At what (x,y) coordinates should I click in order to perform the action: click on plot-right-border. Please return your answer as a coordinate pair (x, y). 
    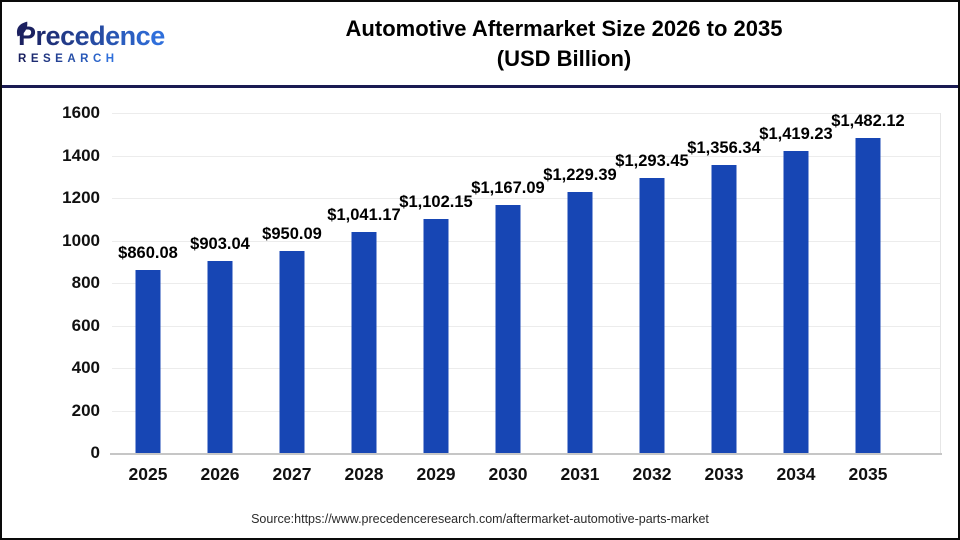
    Looking at the image, I should click on (940, 283).